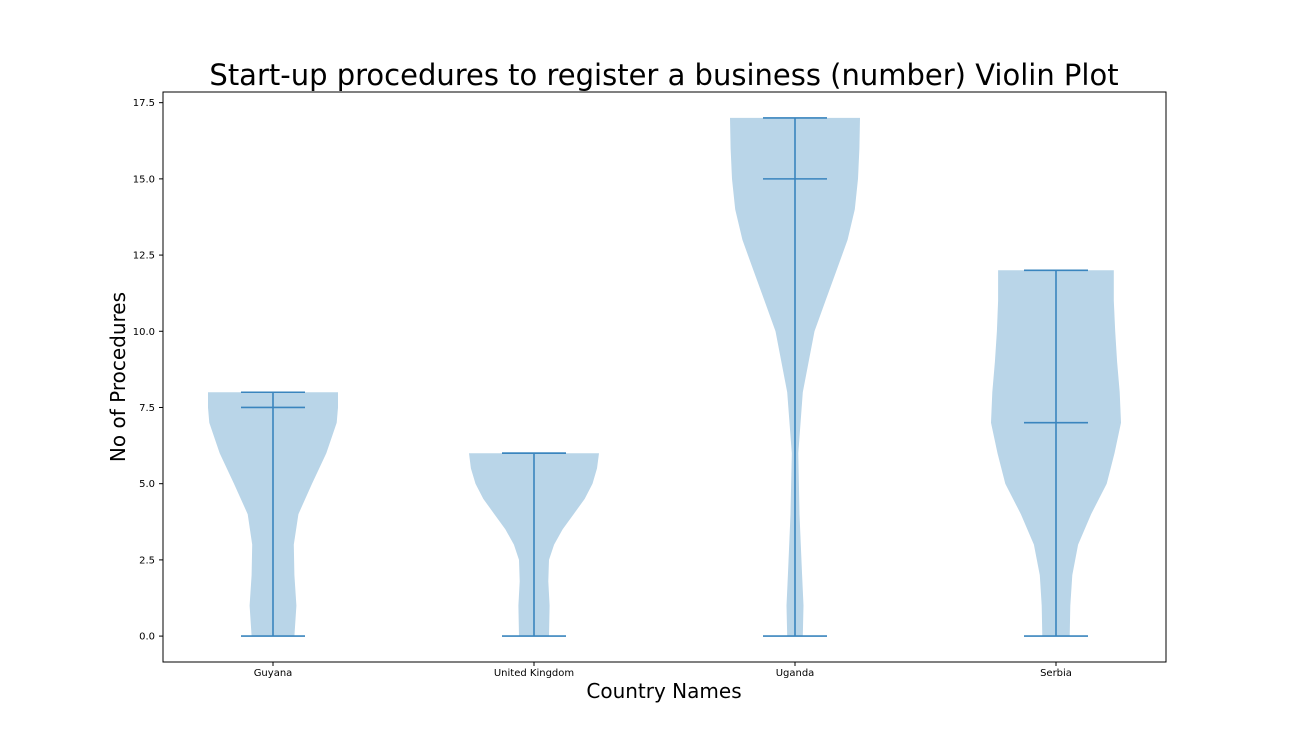 Image resolution: width=1296 pixels, height=756 pixels. What do you see at coordinates (144, 256) in the screenshot?
I see `y-tick-label: 12.5` at bounding box center [144, 256].